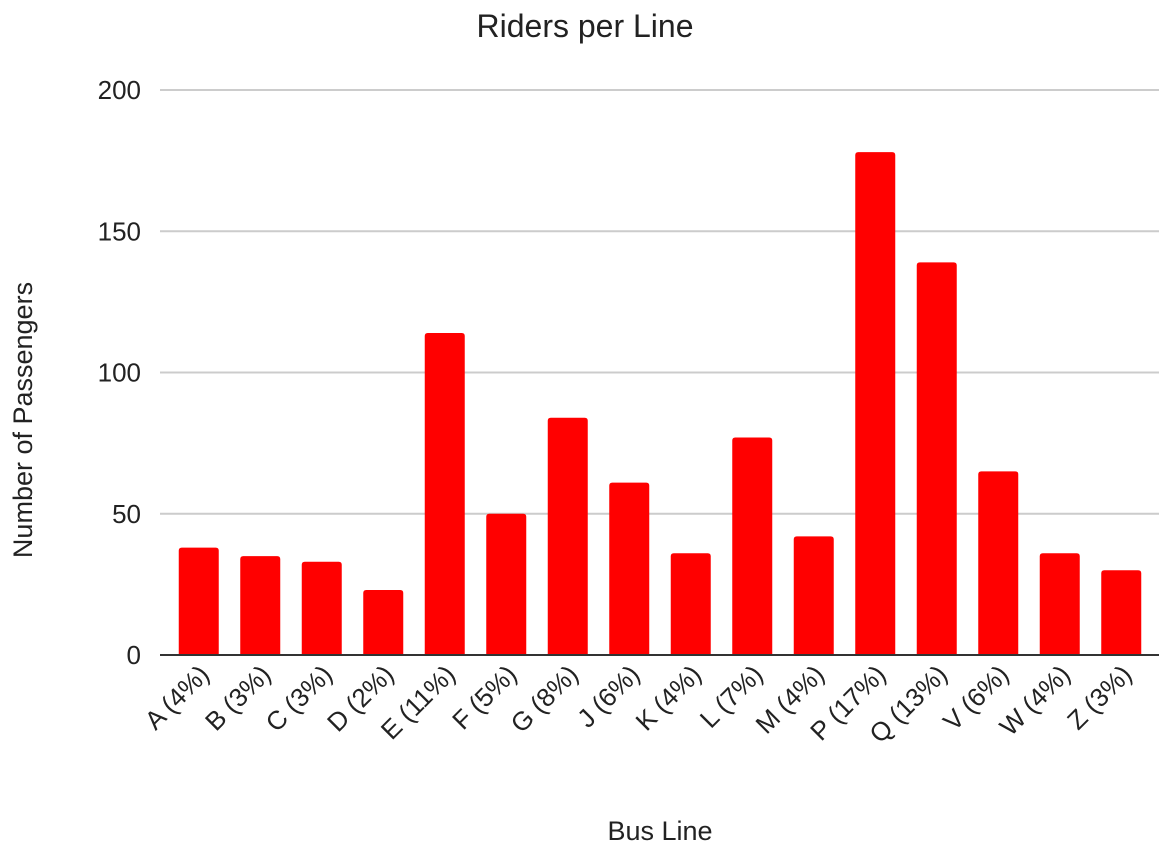  I want to click on x-tick-label: Z (3%), so click(1099, 697).